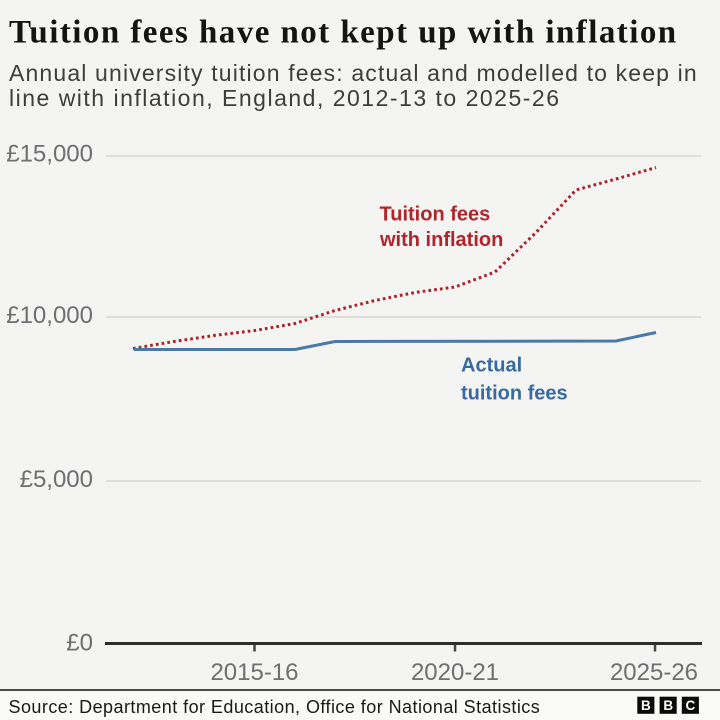 The height and width of the screenshot is (720, 720). Describe the element at coordinates (455, 672) in the screenshot. I see `svg-text: 2020-21` at that location.